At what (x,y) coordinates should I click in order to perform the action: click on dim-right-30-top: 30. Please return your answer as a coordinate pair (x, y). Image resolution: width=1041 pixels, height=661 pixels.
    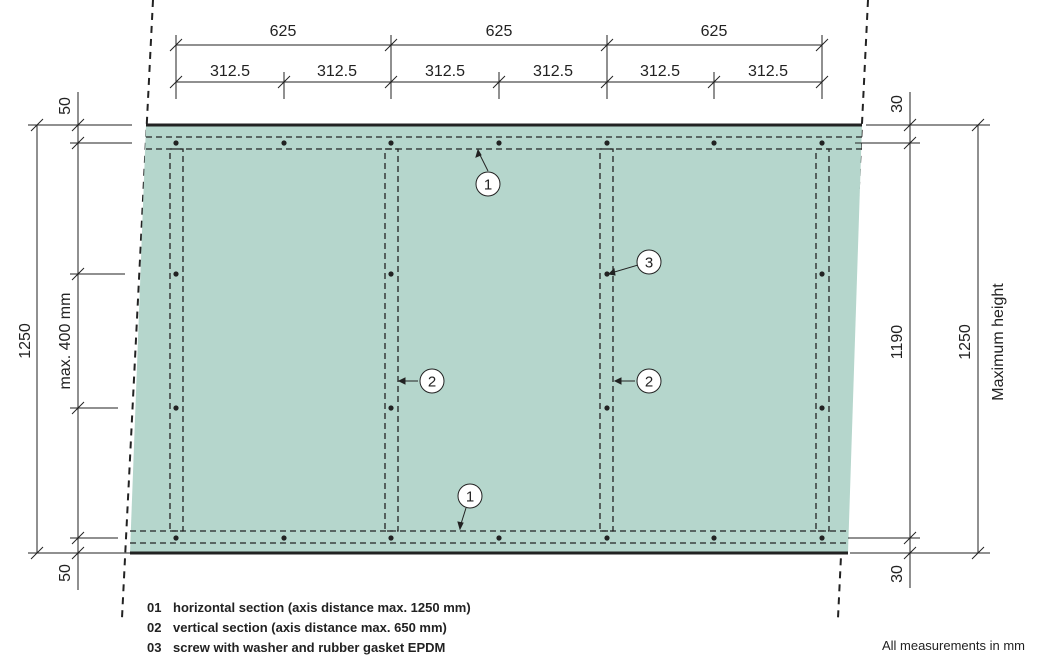
    Looking at the image, I should click on (897, 104).